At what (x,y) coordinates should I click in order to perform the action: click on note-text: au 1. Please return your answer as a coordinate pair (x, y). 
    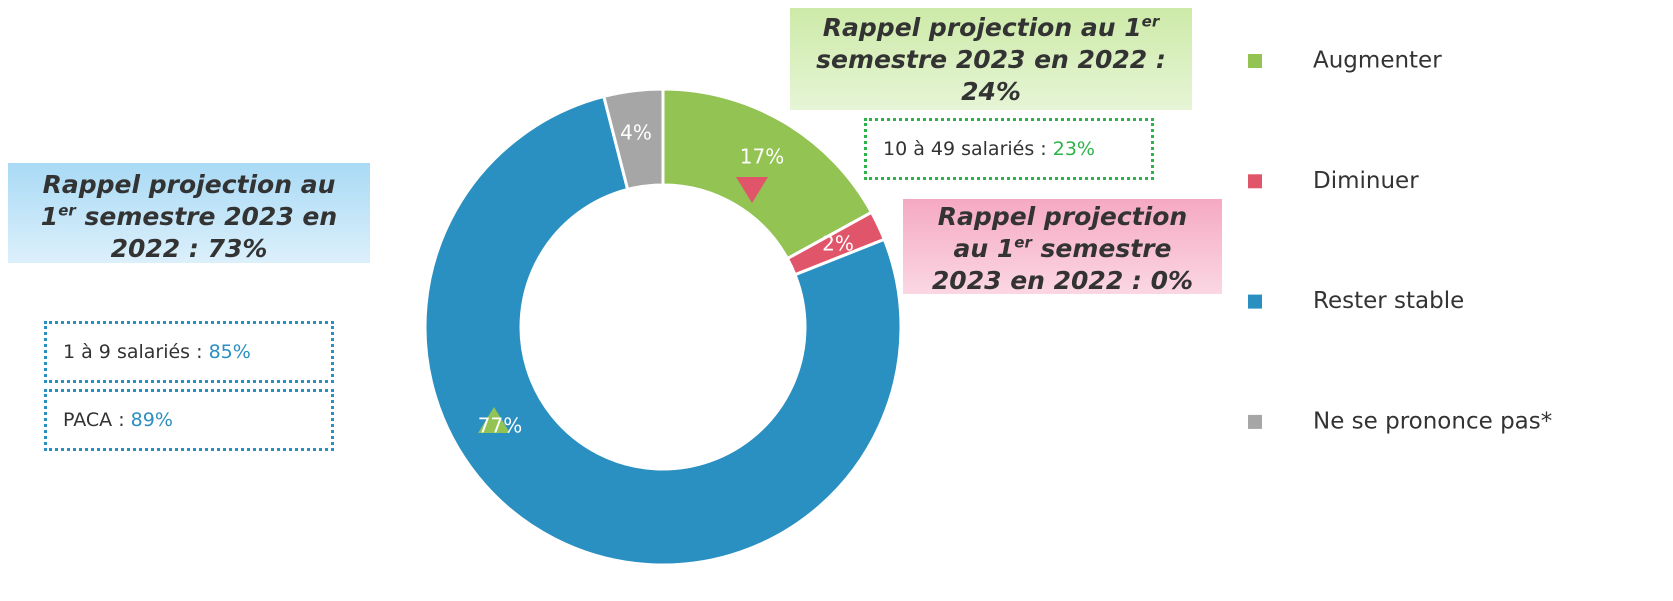
    Looking at the image, I should click on (984, 248).